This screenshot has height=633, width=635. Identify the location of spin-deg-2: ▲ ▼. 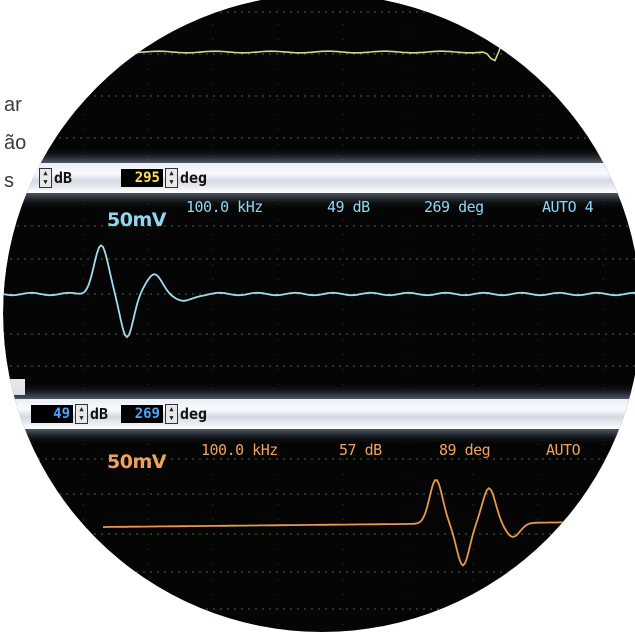
(171, 414).